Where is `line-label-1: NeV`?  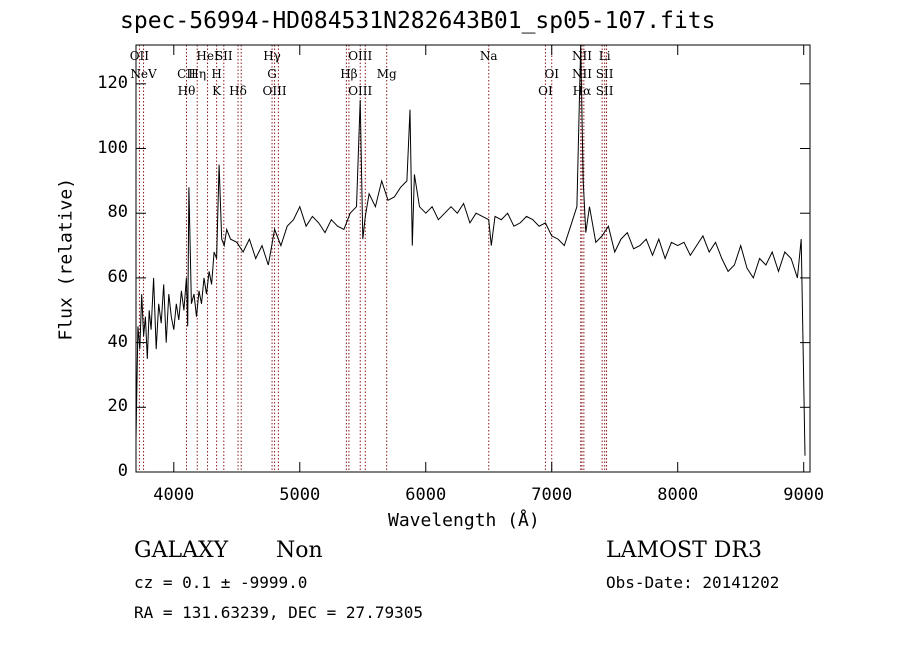 line-label-1: NeV is located at coordinates (143, 74).